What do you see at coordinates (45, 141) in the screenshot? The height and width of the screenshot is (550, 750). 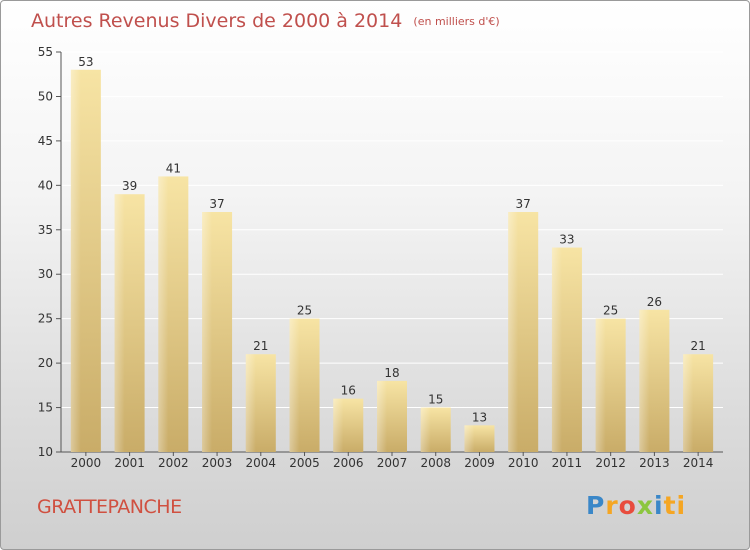 I see `y-tick-label: 45` at bounding box center [45, 141].